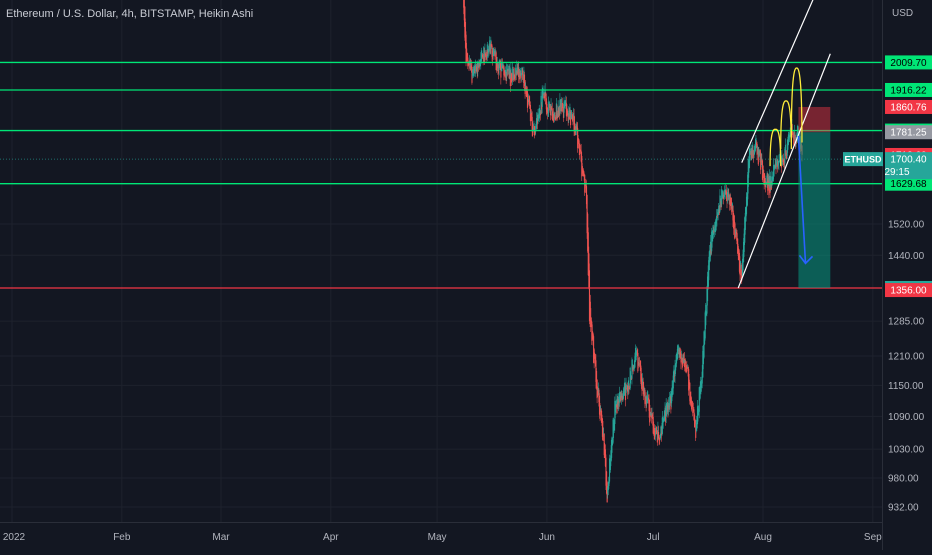 This screenshot has height=555, width=932. Describe the element at coordinates (906, 450) in the screenshot. I see `y-tick-label: 1030.00` at that location.